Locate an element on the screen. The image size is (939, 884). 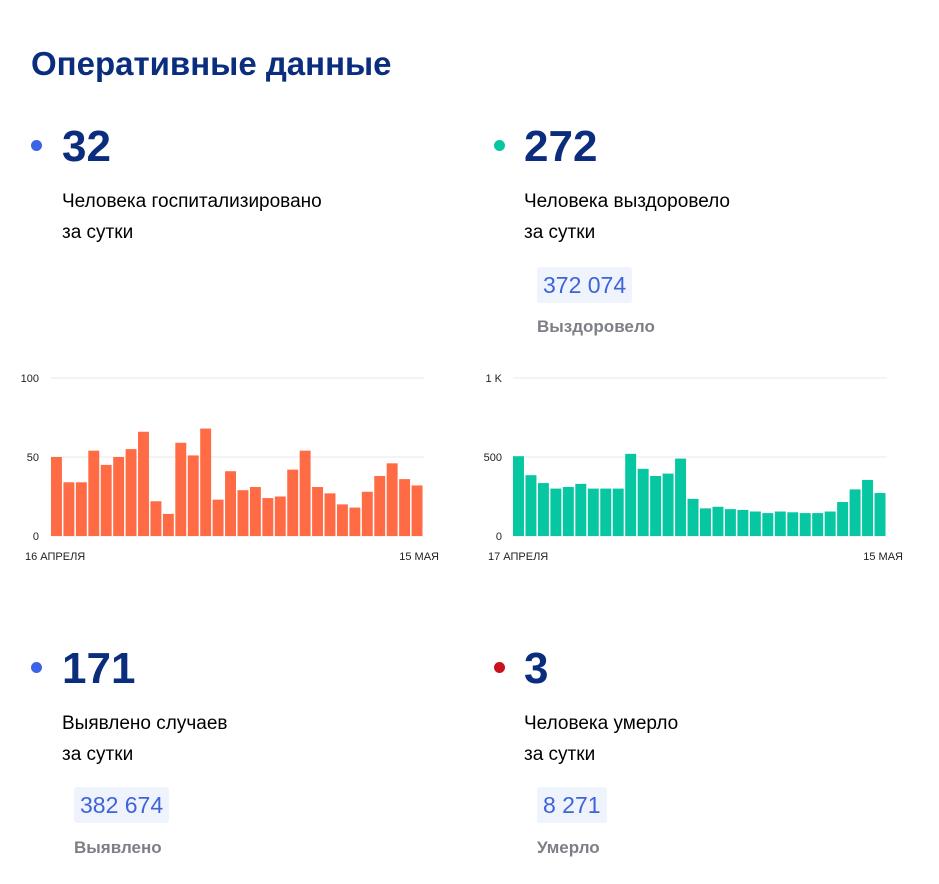
detected-description-line2: за сутки is located at coordinates (98, 754).